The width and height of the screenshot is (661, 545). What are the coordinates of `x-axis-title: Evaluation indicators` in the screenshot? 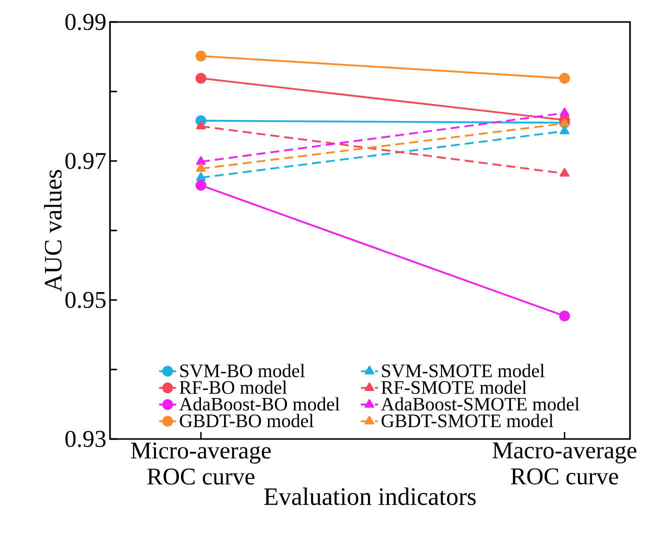 It's located at (370, 496).